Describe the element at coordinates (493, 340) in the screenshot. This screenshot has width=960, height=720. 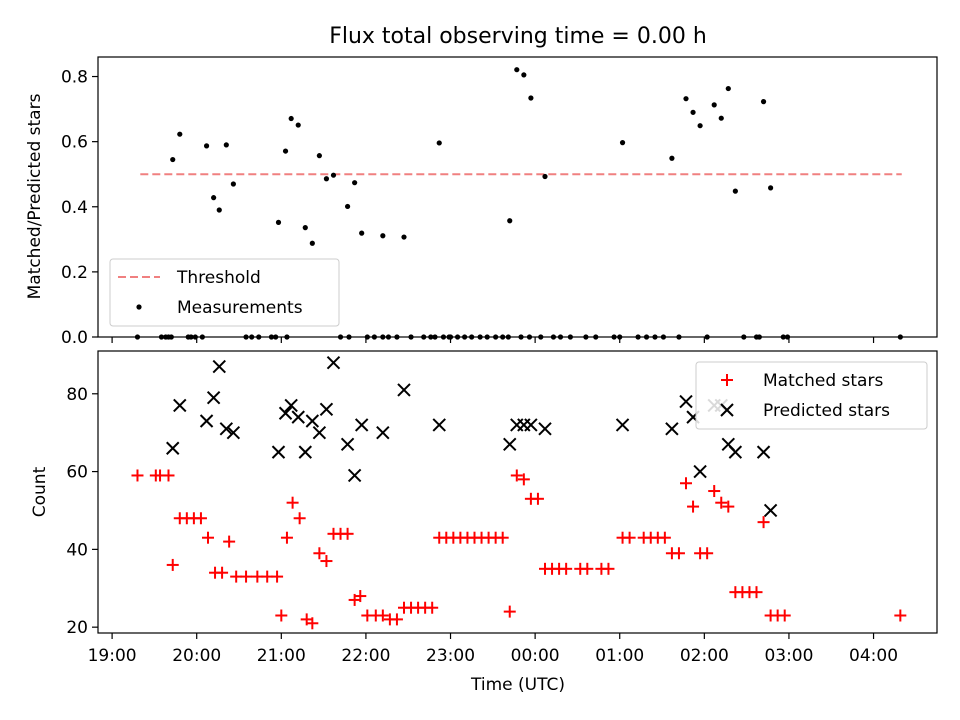
I see `top-x-ticks` at that location.